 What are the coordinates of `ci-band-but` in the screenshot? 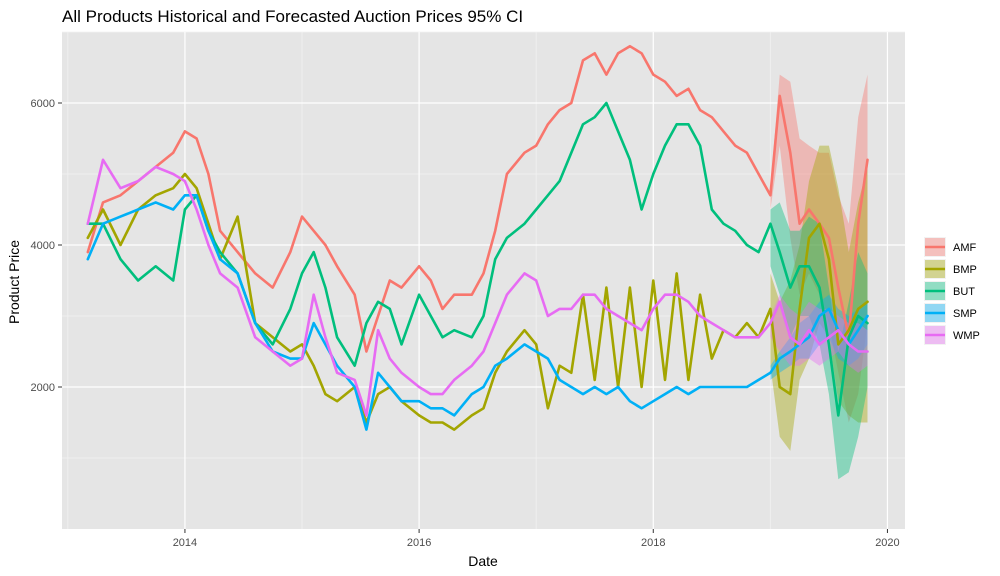 It's located at (819, 341).